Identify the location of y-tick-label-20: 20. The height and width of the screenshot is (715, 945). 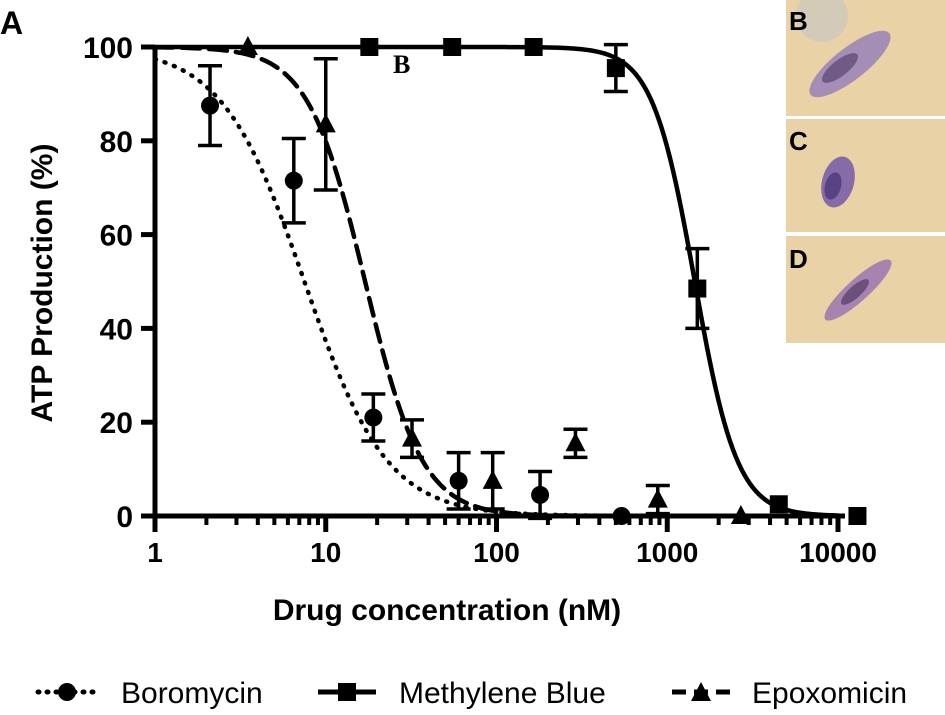
(116, 423).